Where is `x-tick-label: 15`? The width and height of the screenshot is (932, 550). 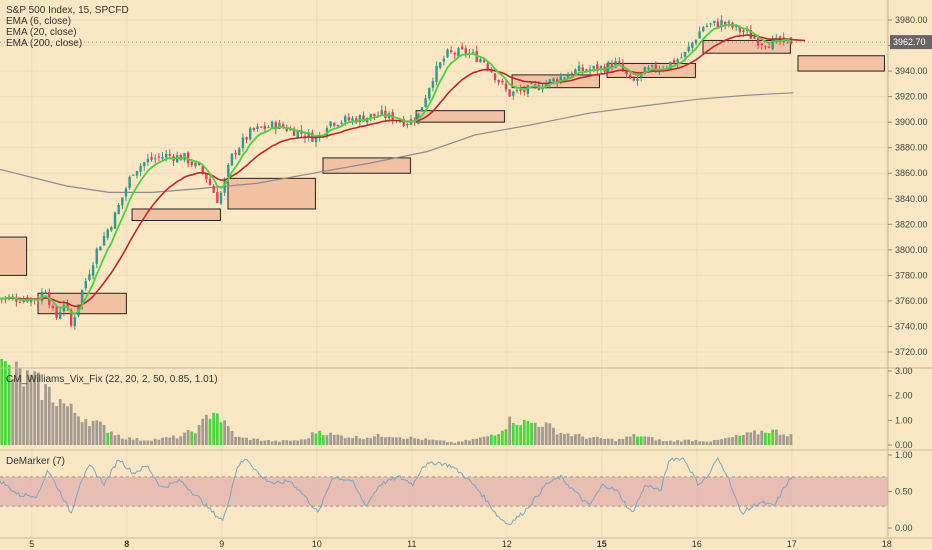
x-tick-label: 15 is located at coordinates (602, 544).